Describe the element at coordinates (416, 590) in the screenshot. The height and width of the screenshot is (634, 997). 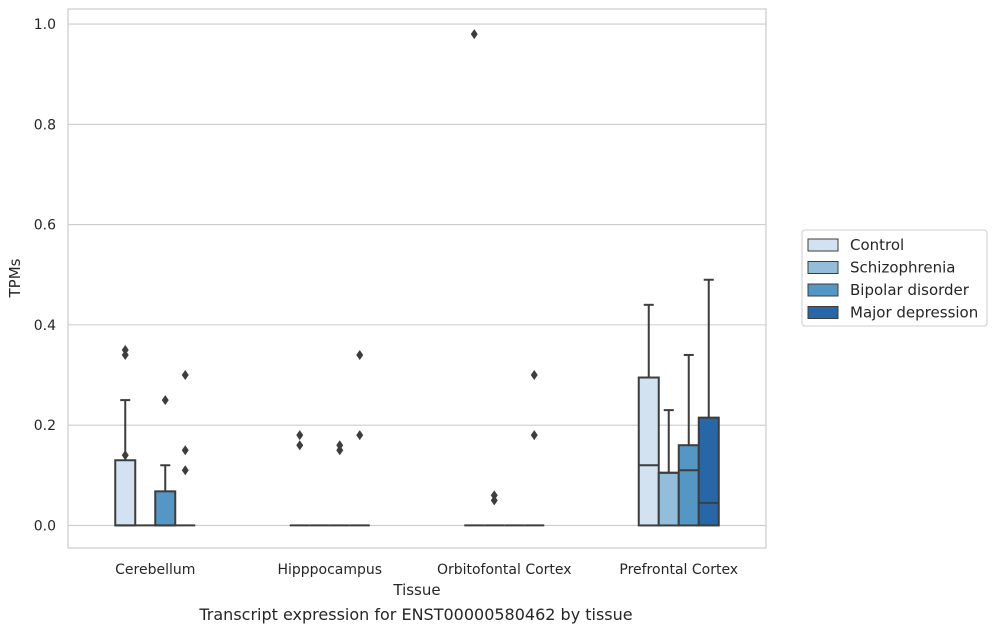
I see `x-axis-label: Tissue` at that location.